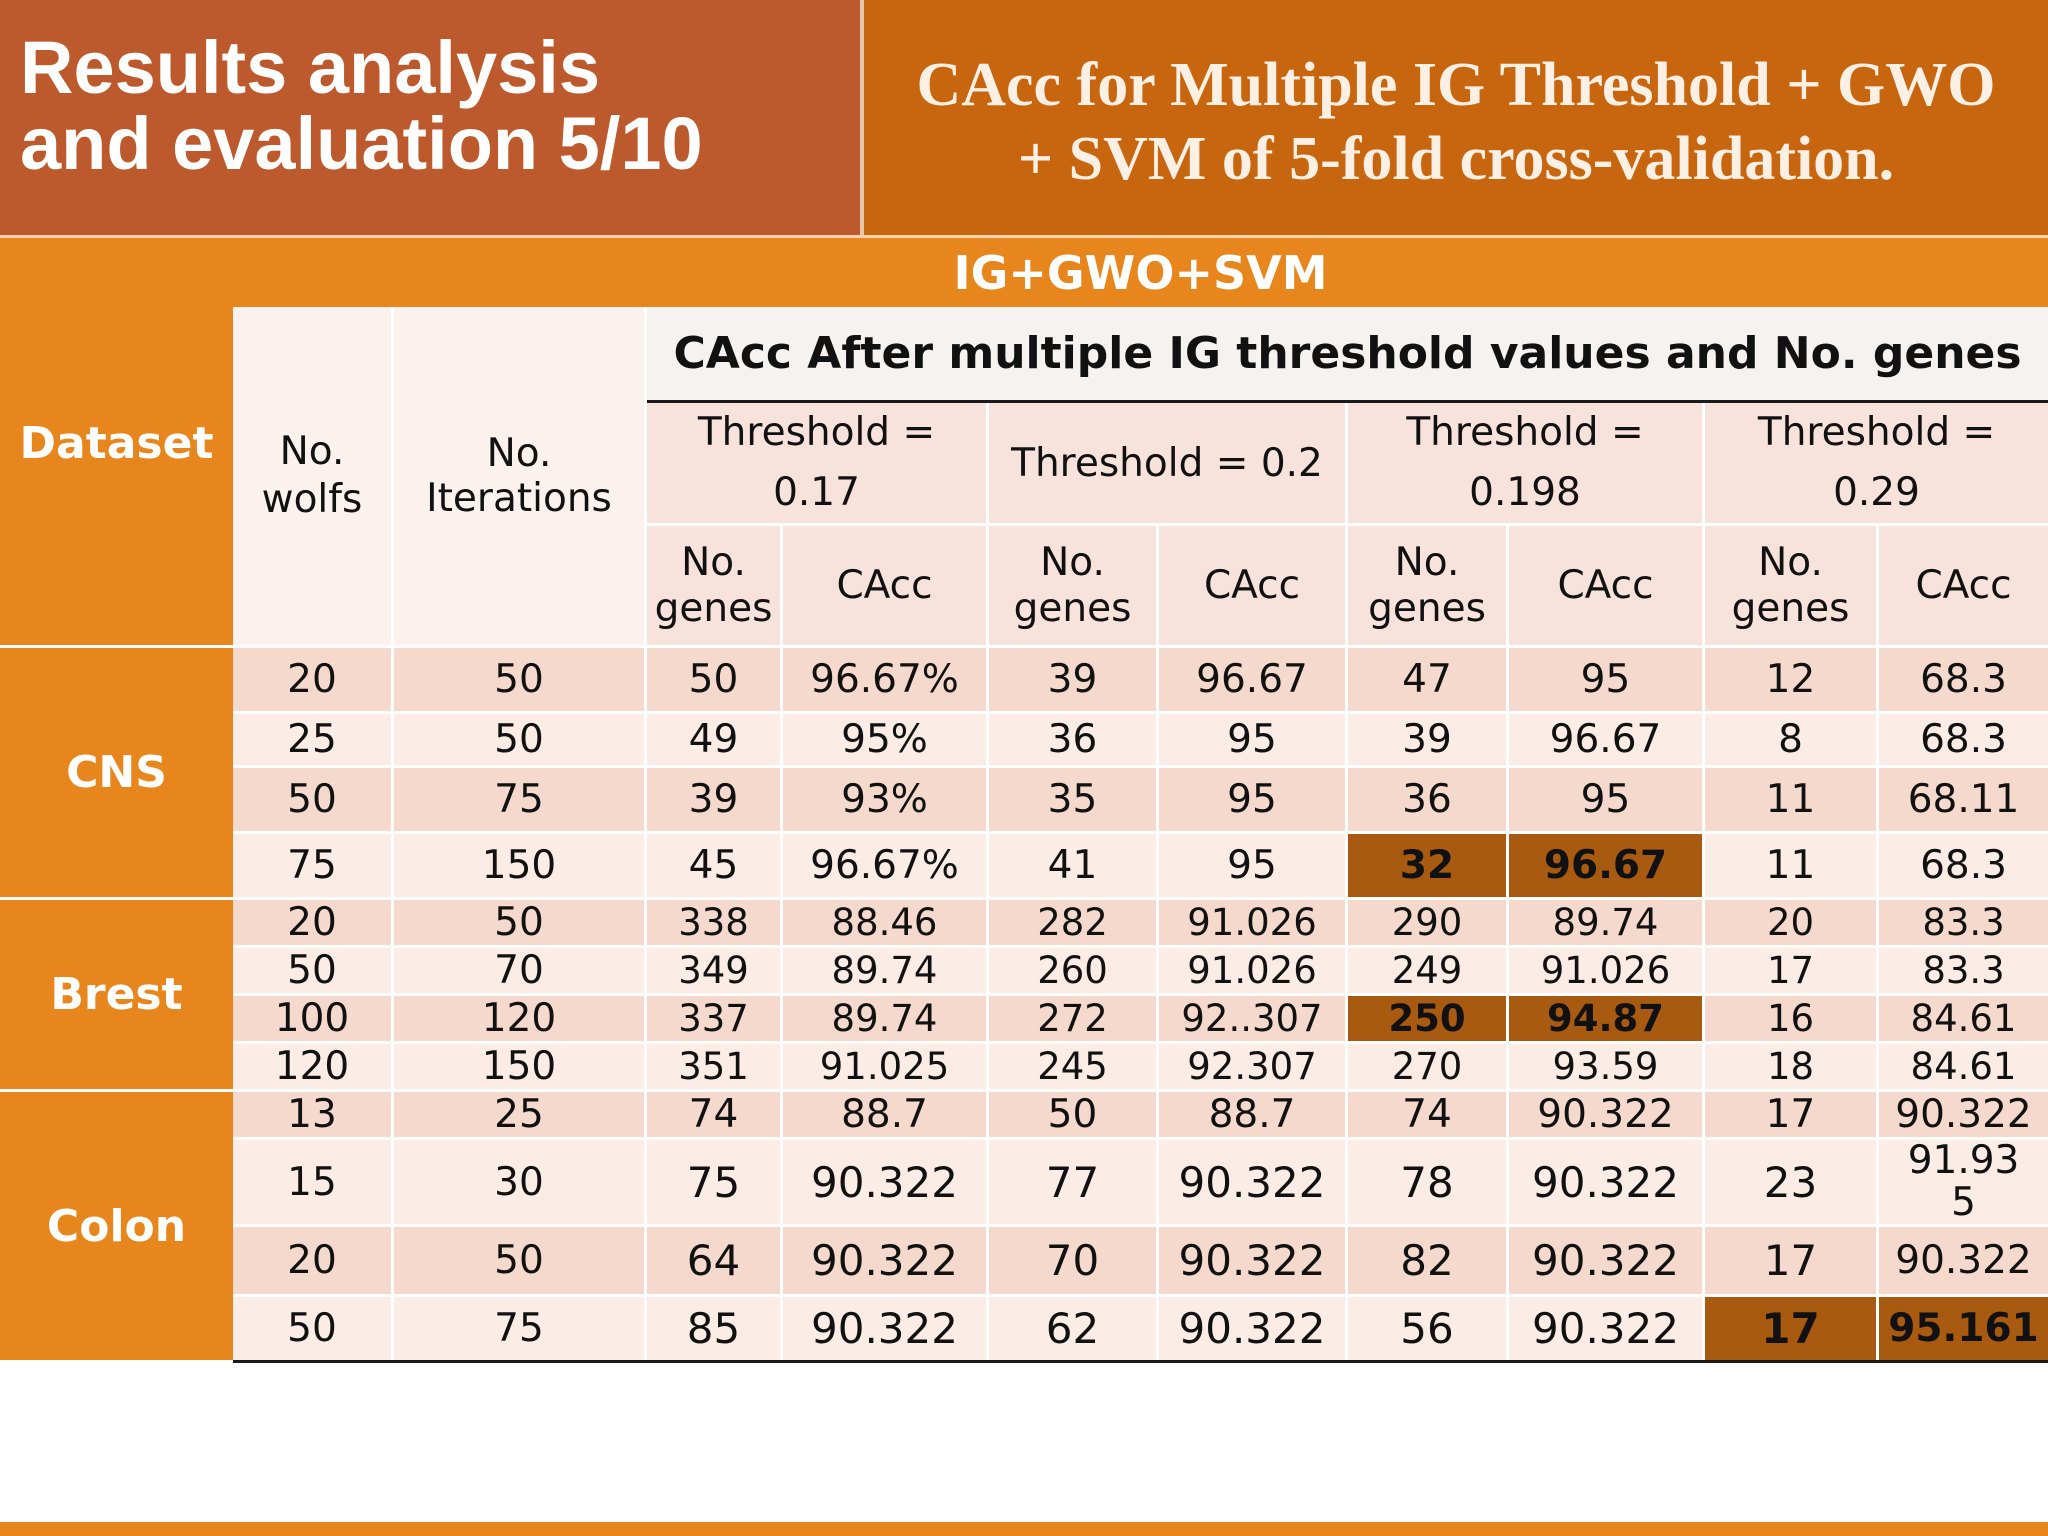 The height and width of the screenshot is (1536, 2048). Describe the element at coordinates (1427, 1018) in the screenshot. I see `genes-cell: 250` at that location.